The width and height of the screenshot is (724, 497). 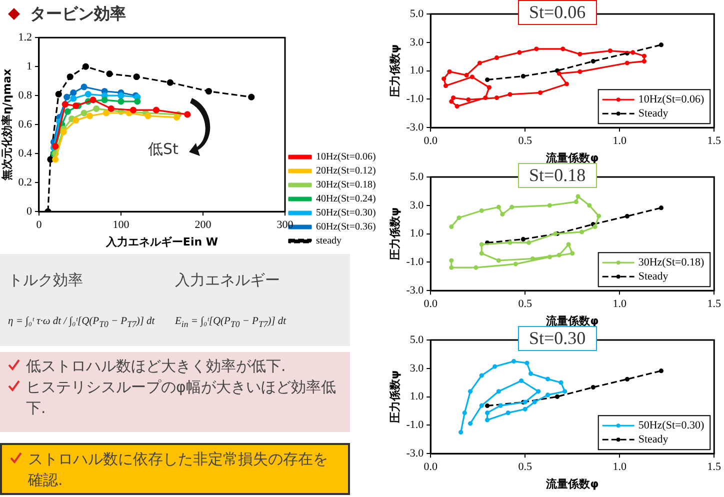 I want to click on chart-title: St=0.30, so click(x=557, y=338).